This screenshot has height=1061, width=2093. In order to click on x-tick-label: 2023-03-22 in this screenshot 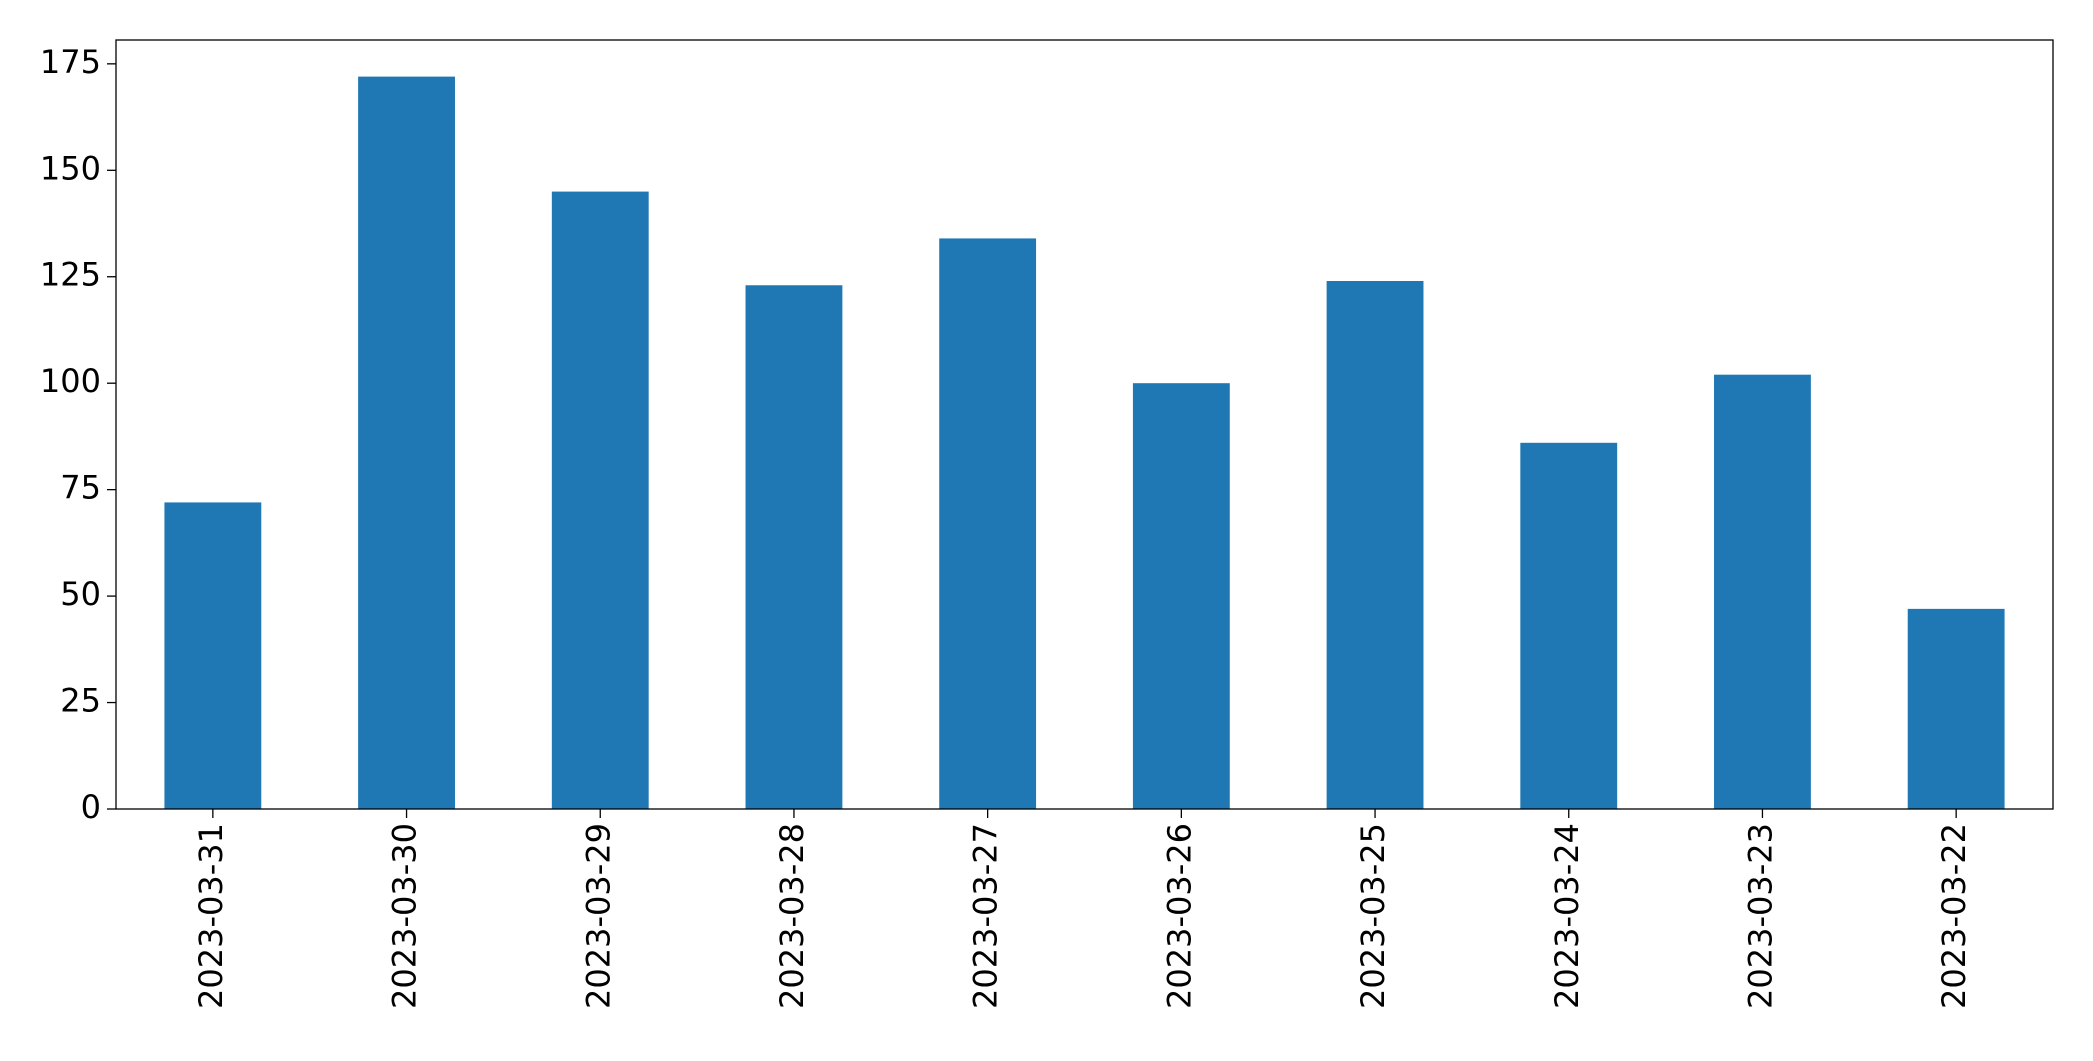, I will do `click(1954, 916)`.